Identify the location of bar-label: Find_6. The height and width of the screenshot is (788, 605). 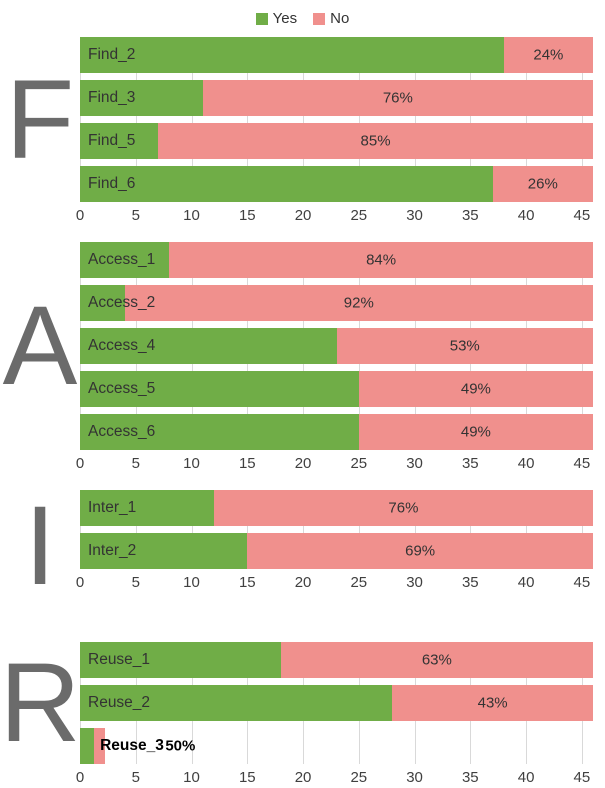
(112, 183).